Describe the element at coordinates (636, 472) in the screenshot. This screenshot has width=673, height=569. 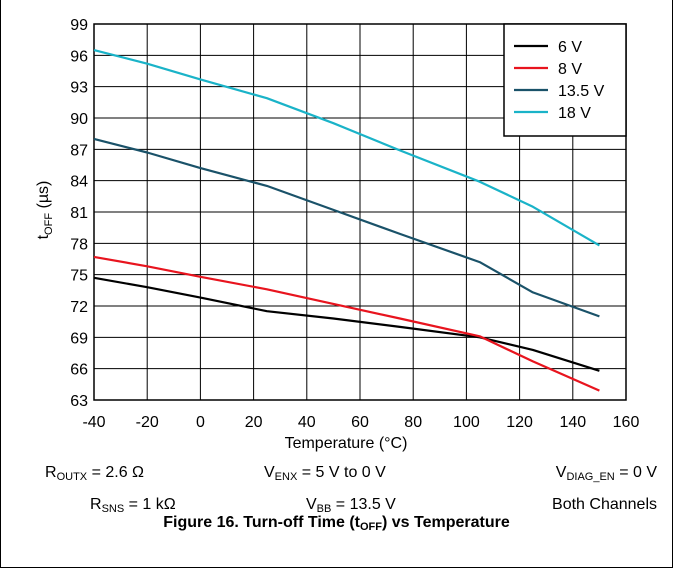
I see `condition-vdiag-value: = 0 V` at that location.